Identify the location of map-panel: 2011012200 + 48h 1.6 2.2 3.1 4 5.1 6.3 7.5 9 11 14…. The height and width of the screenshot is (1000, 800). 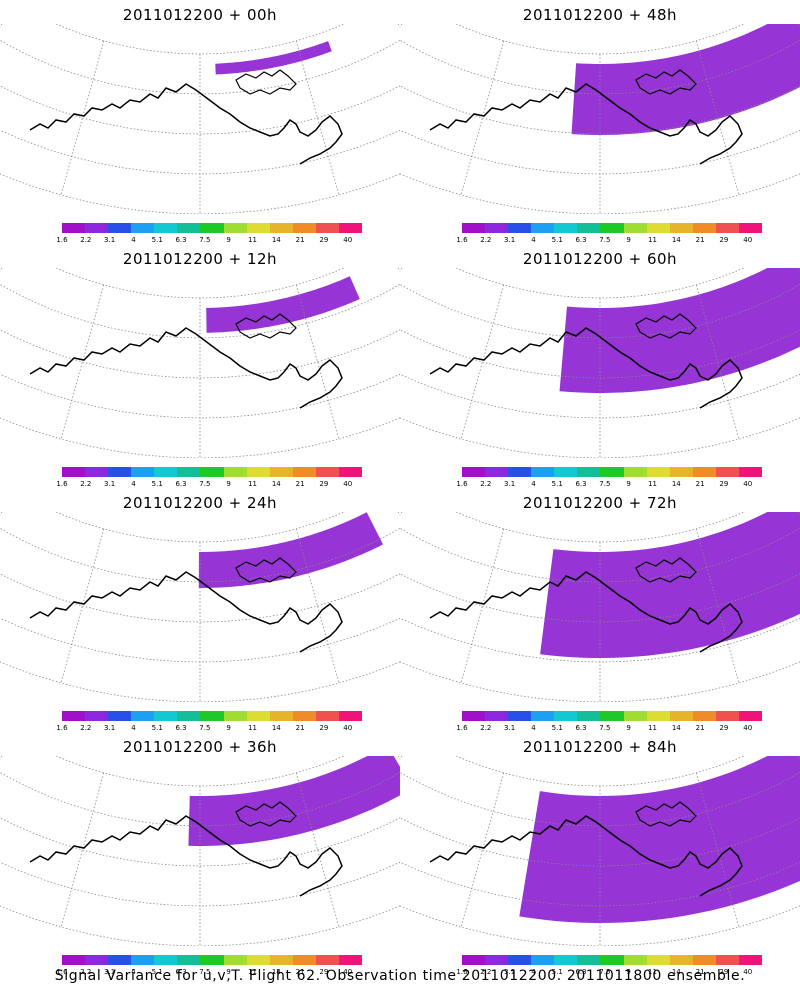
(600, 122).